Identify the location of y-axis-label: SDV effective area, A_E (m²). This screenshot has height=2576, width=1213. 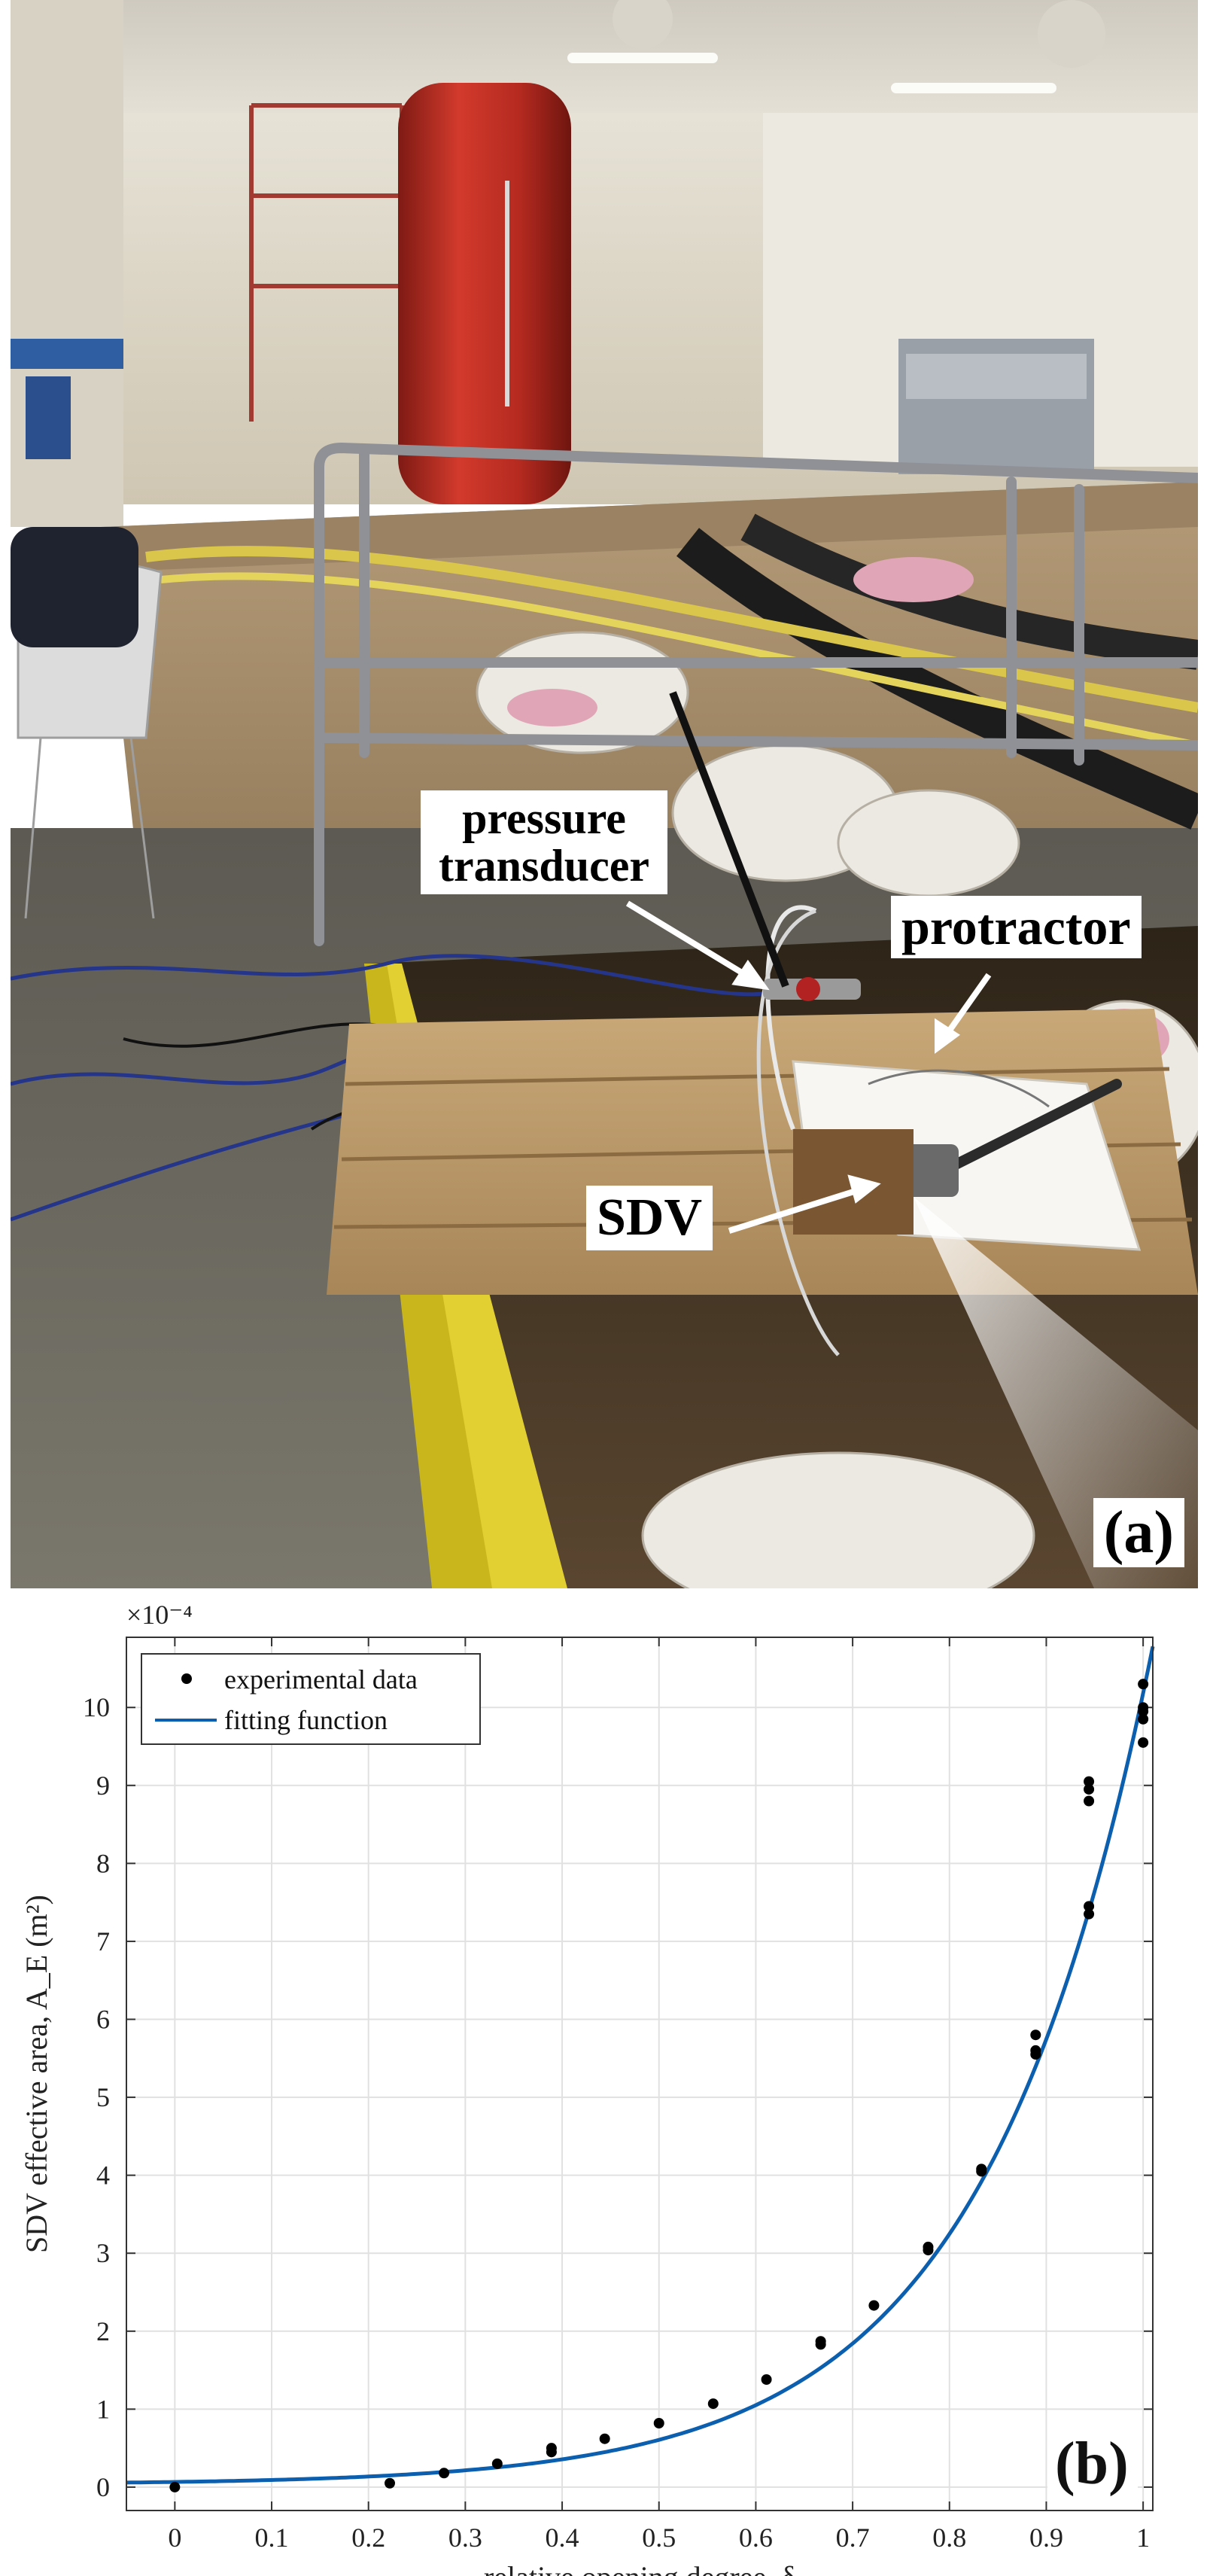
(36, 2074).